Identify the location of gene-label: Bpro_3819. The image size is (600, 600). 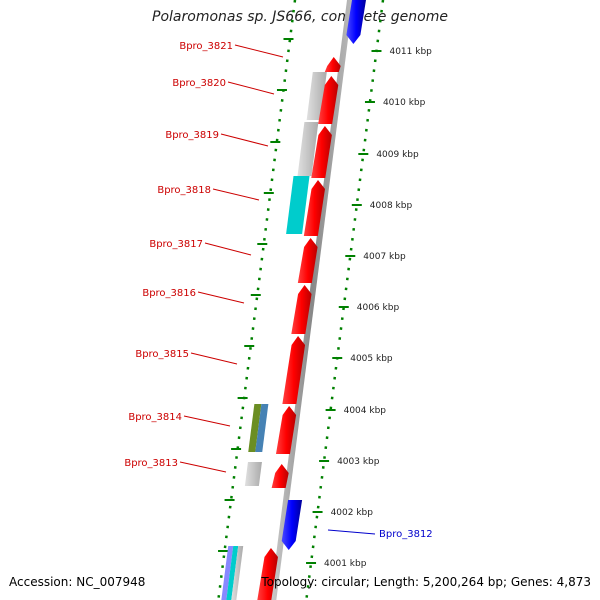
(192, 135).